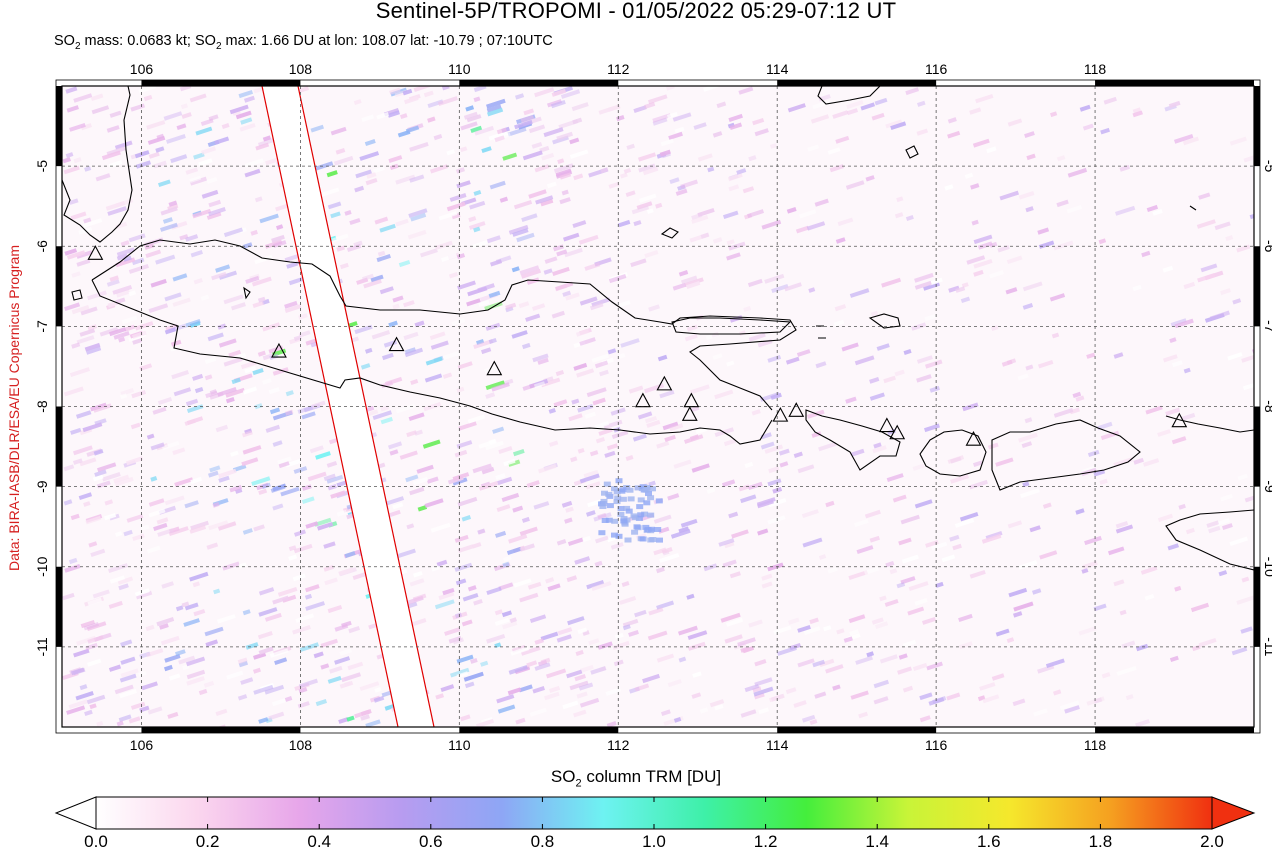  Describe the element at coordinates (42, 646) in the screenshot. I see `lat-tick-label-left: -11` at that location.